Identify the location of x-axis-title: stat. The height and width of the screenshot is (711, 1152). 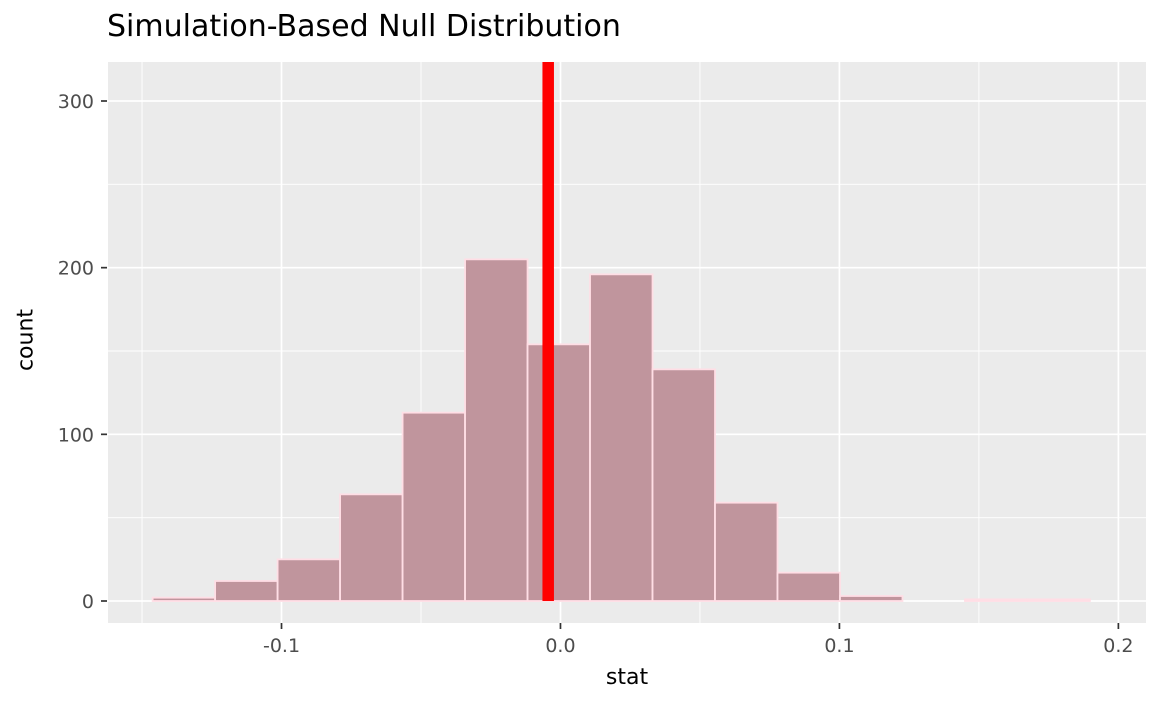
(627, 677).